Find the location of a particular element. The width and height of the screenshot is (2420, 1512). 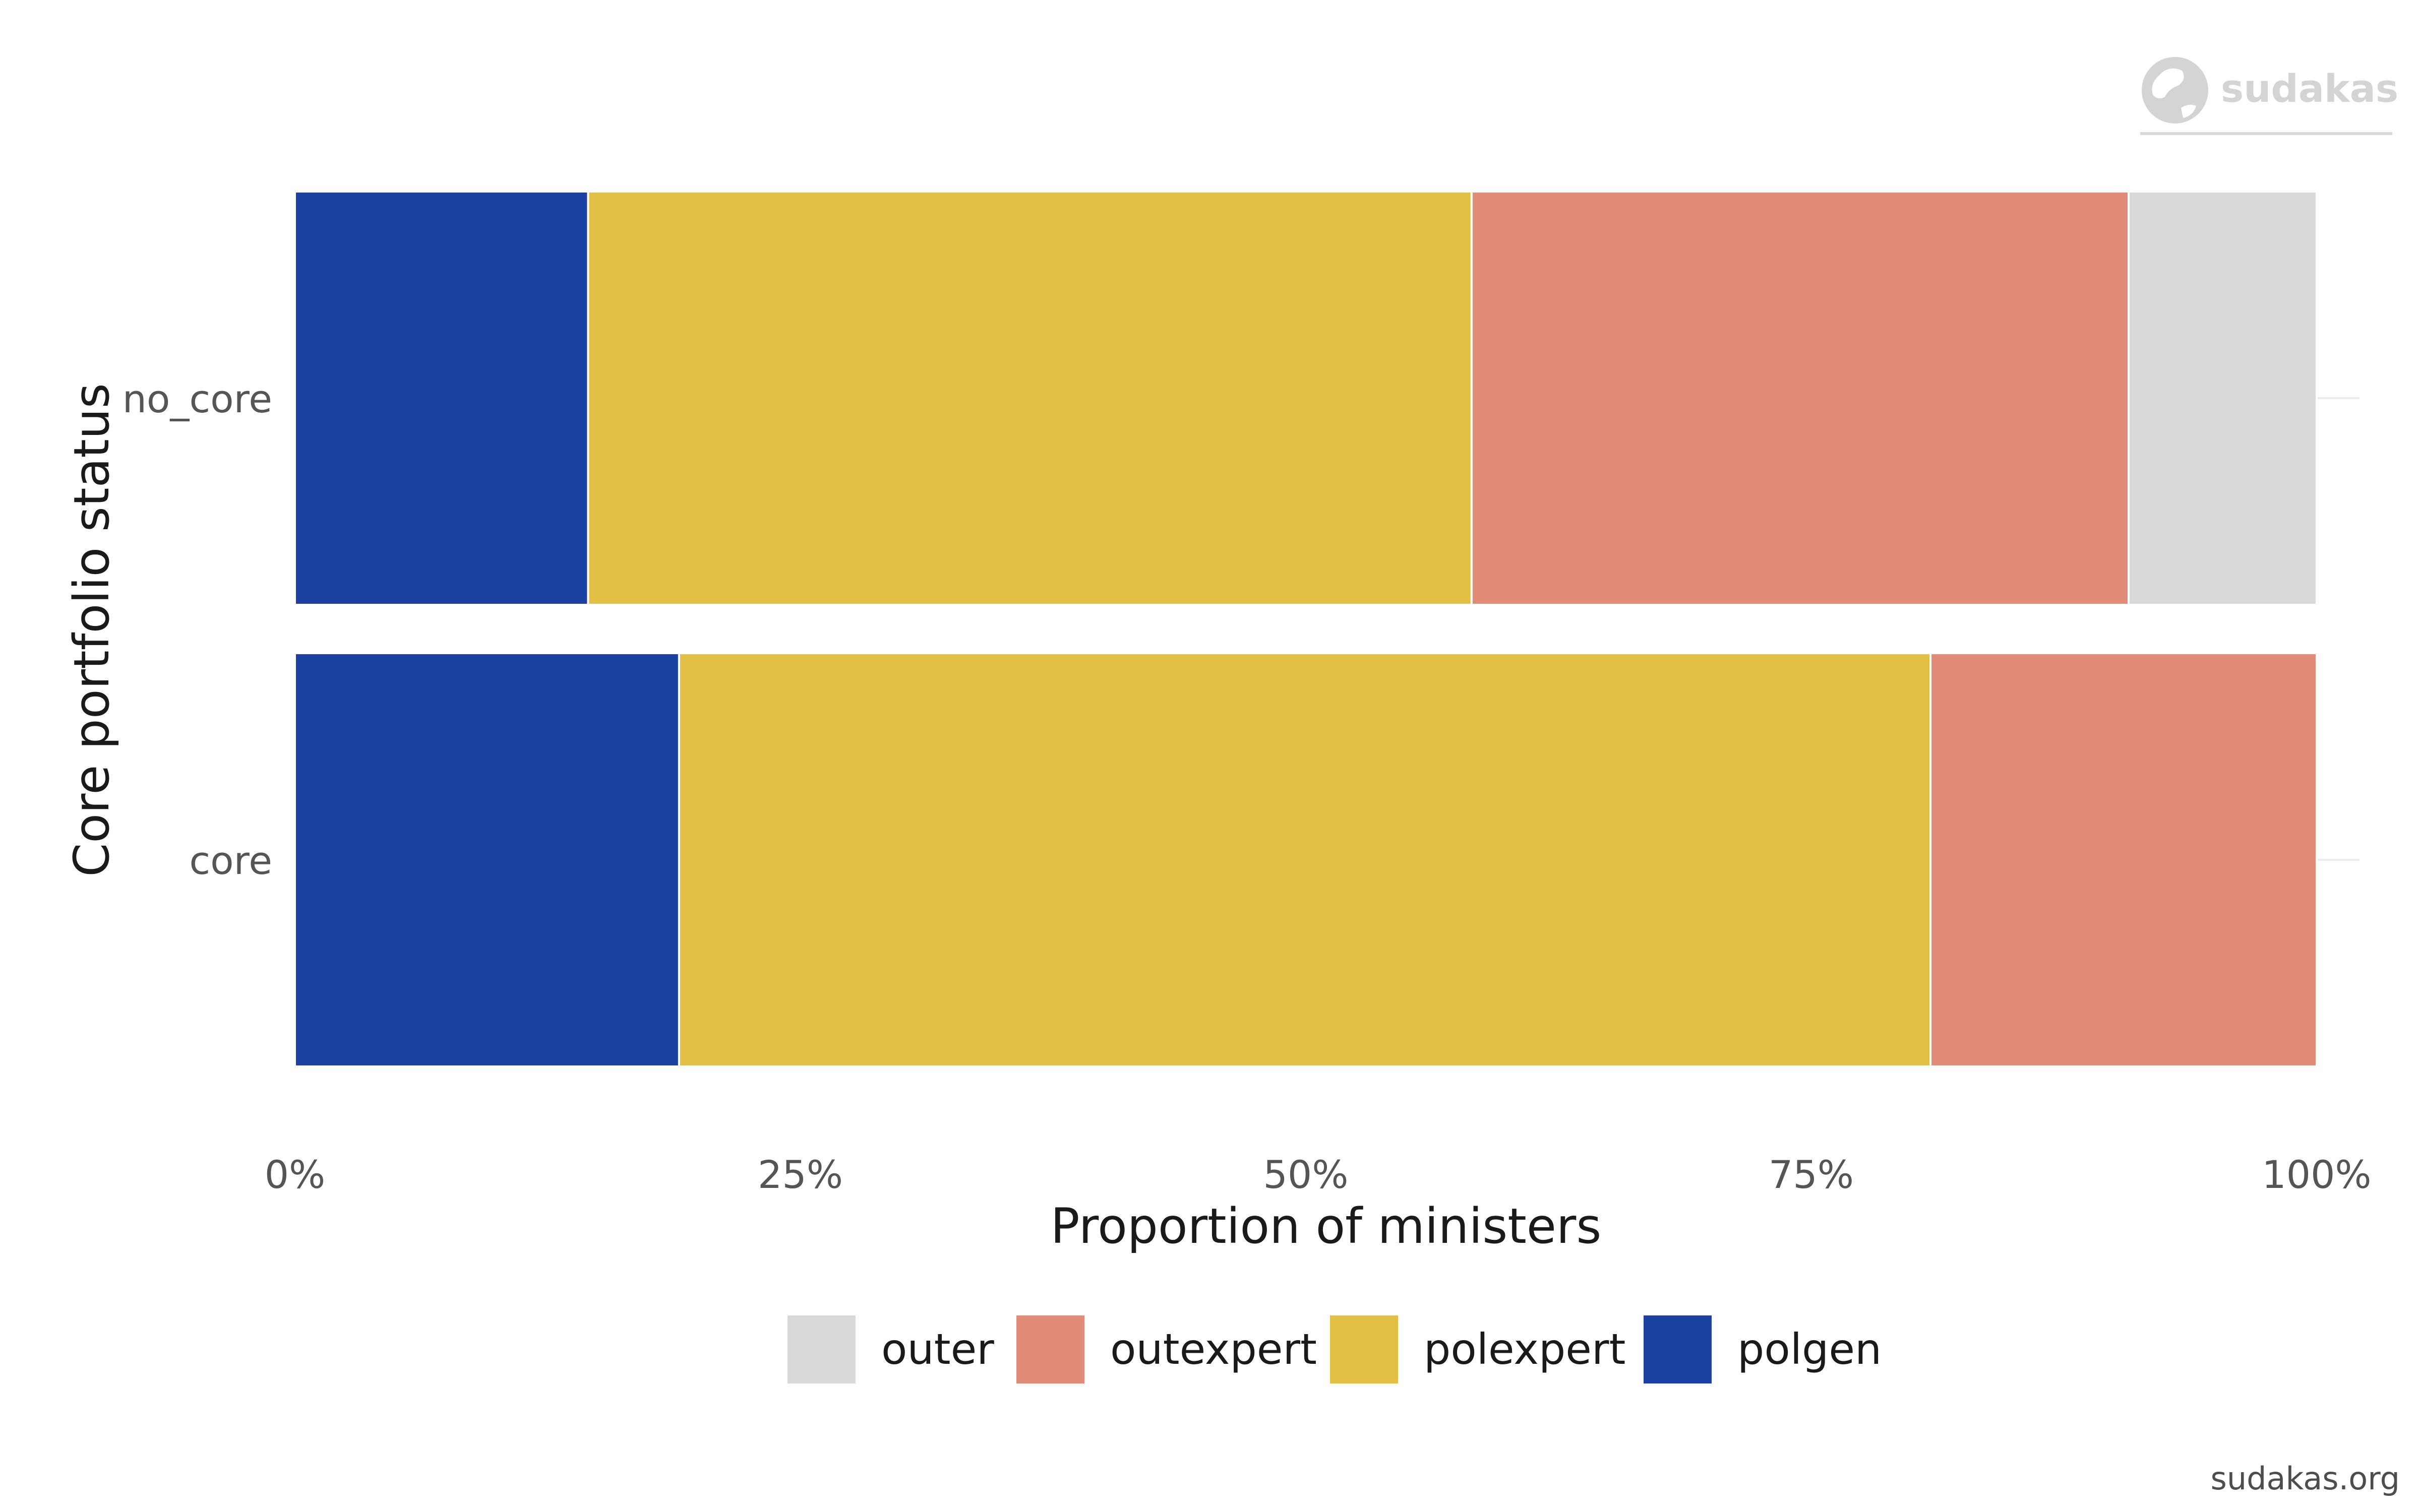

legend: outer outexpert polexpert polgen is located at coordinates (1335, 1349).